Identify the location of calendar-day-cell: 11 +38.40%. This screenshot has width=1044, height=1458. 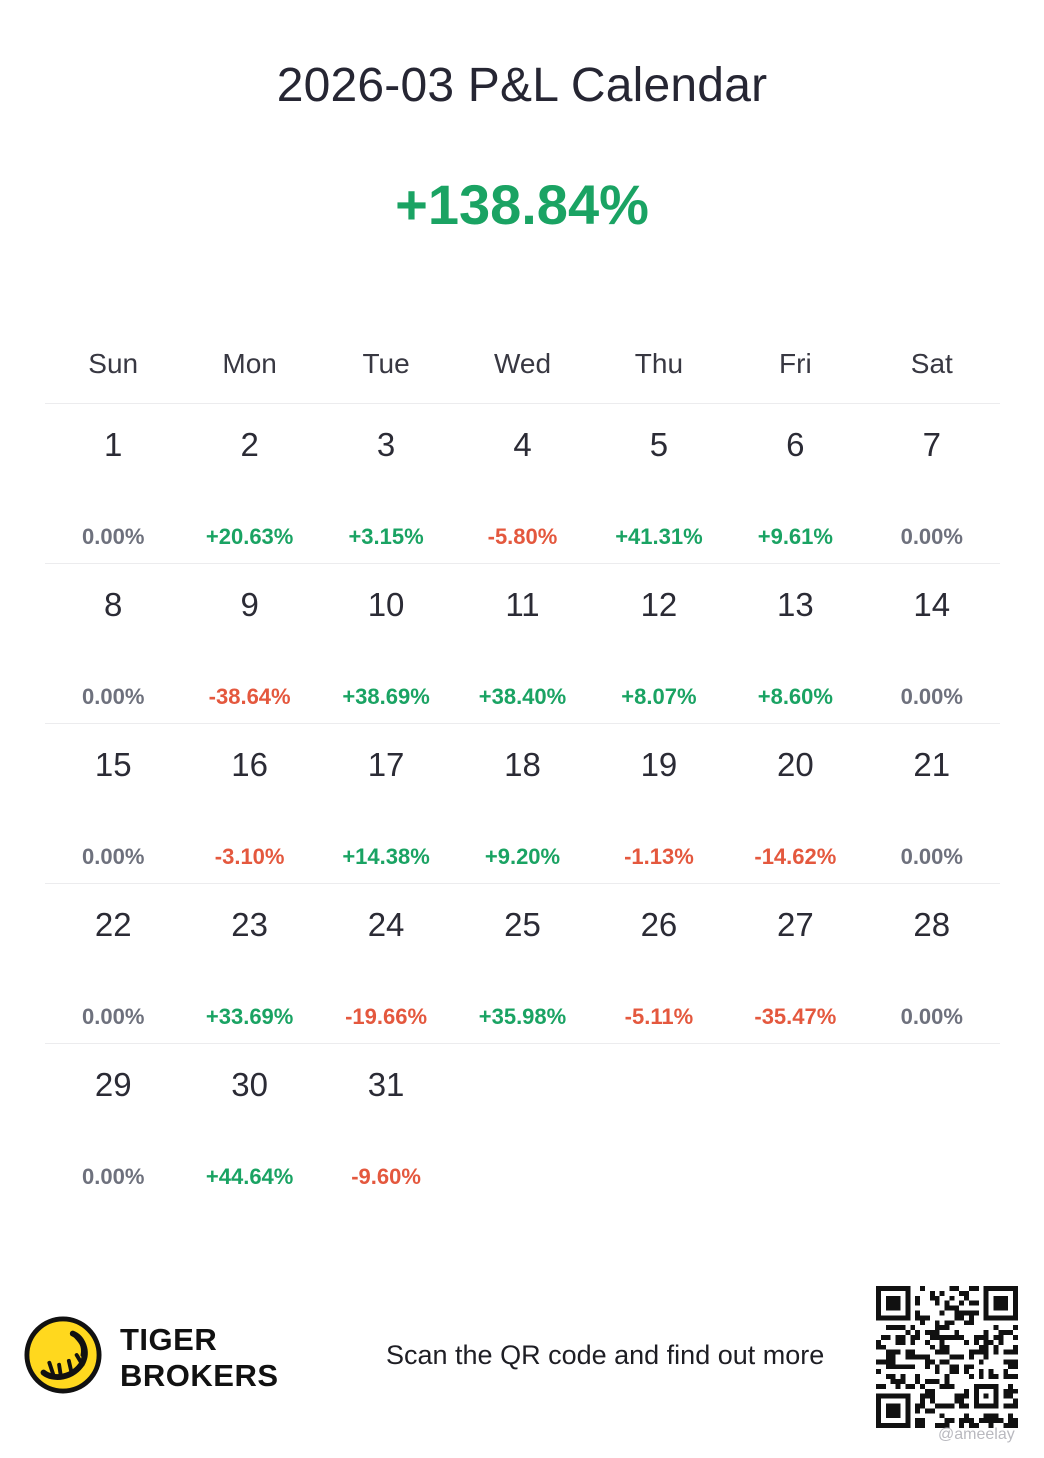
(522, 643).